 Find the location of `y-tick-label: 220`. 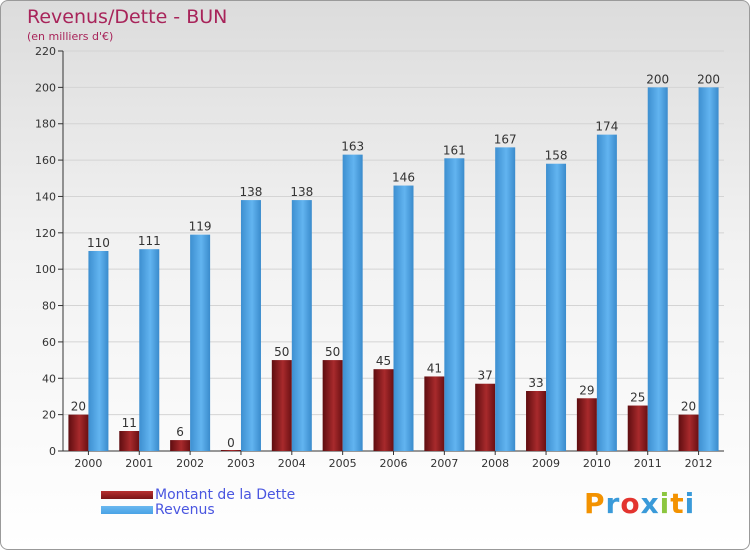

y-tick-label: 220 is located at coordinates (45, 51).